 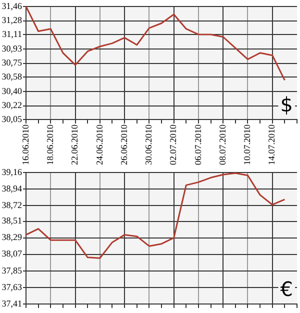 What do you see at coordinates (123, 144) in the screenshot?
I see `x-tick-label: 26.06.2010` at bounding box center [123, 144].